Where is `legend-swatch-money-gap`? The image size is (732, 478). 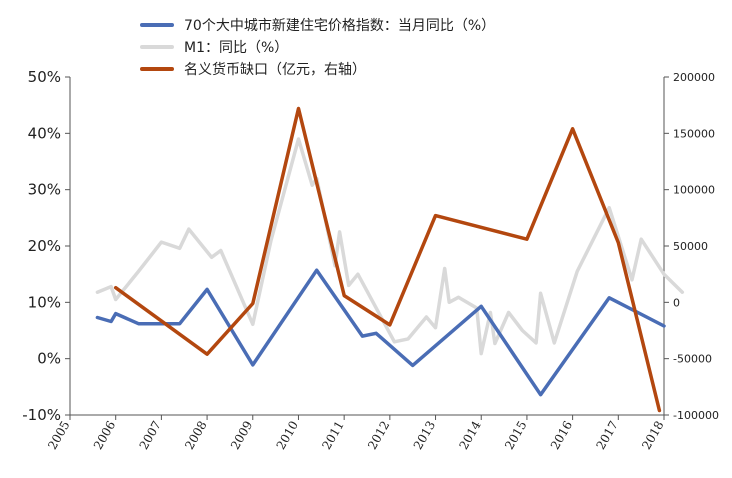 legend-swatch-money-gap is located at coordinates (157, 69).